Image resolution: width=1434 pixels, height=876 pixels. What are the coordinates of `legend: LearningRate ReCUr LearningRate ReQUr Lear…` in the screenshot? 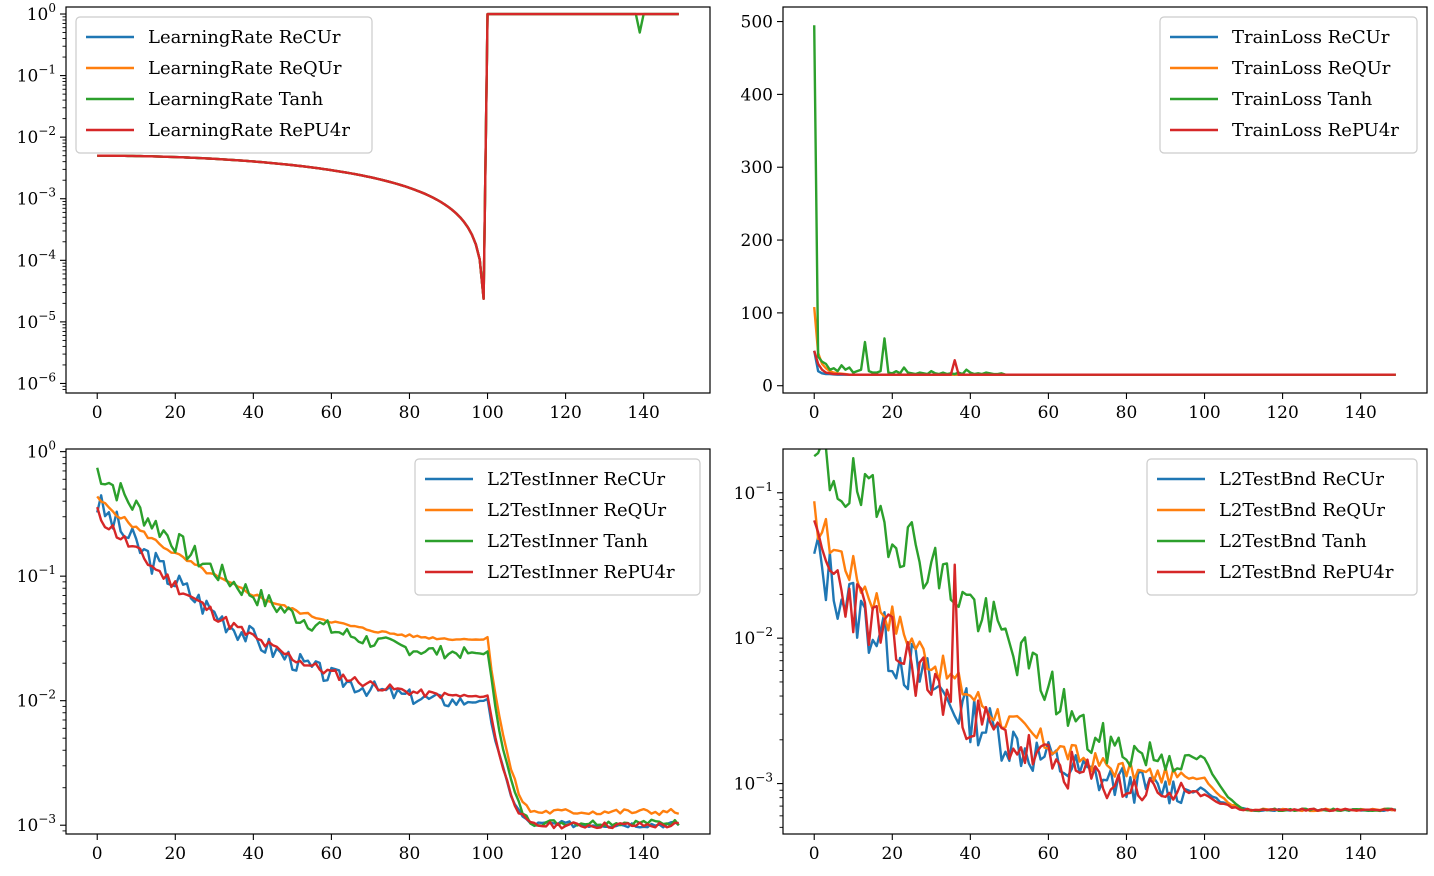 It's located at (224, 85).